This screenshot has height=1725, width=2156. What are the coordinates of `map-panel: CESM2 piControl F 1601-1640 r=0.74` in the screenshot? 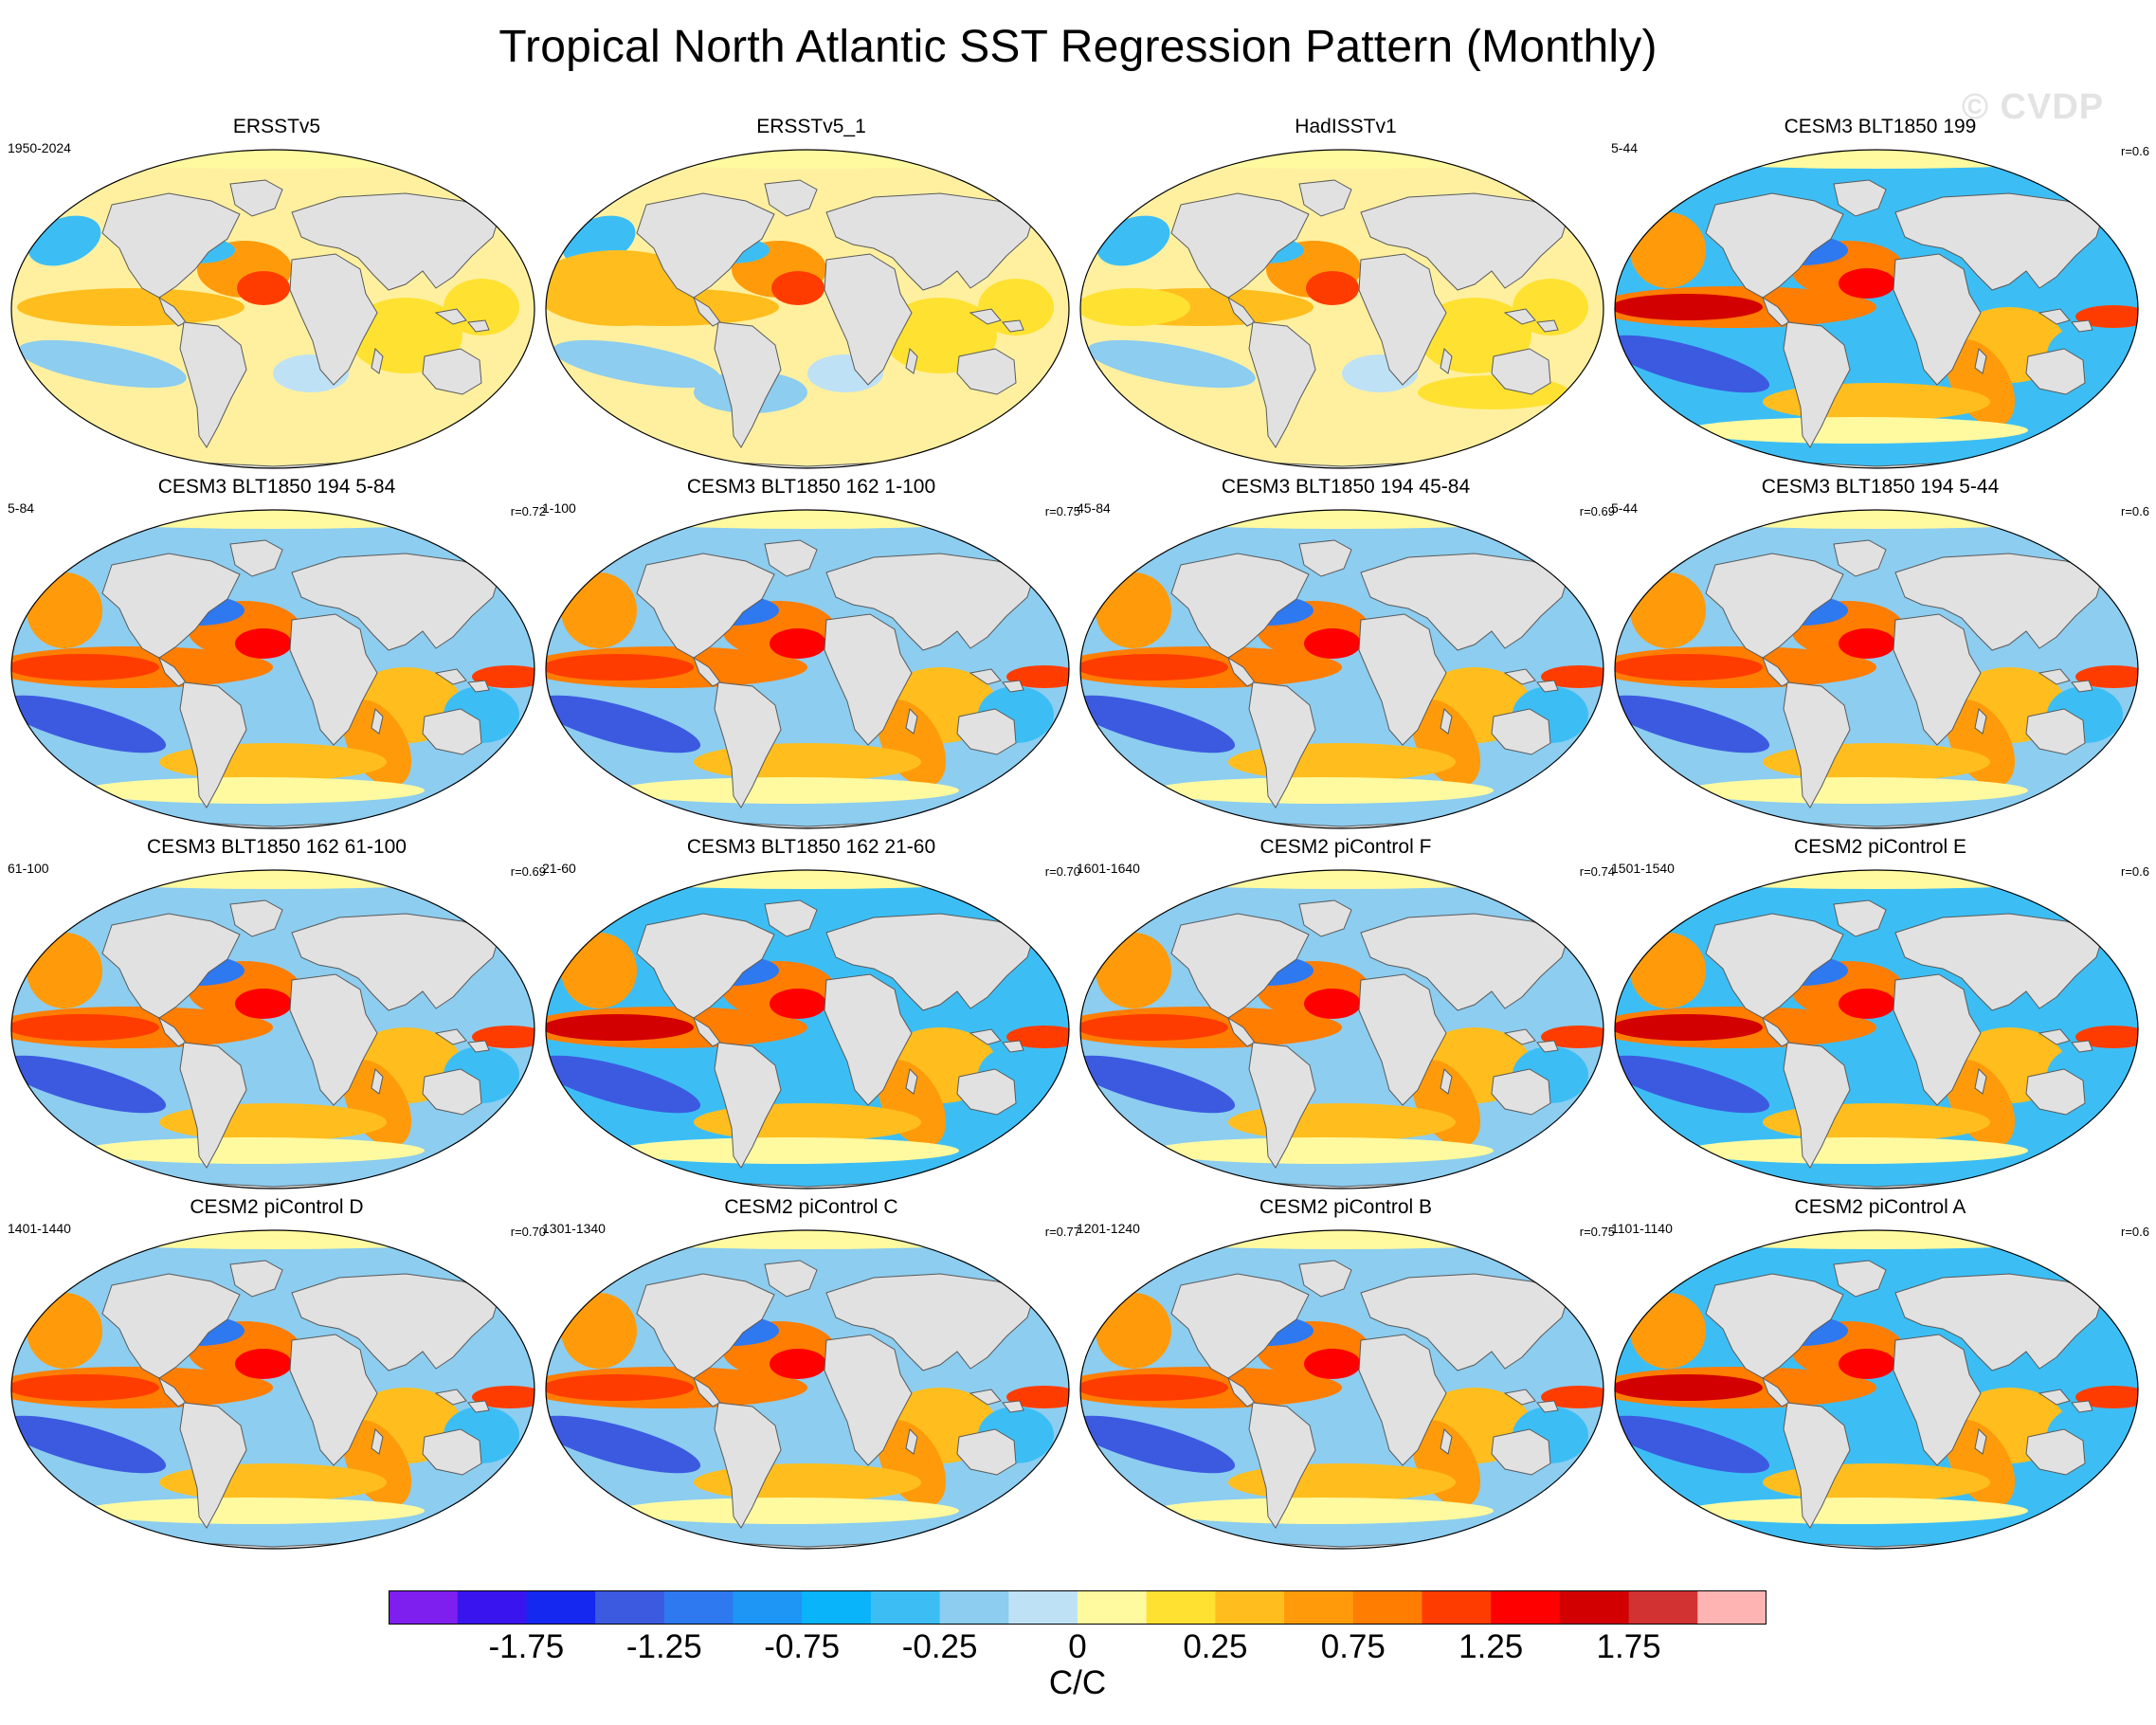 It's located at (1346, 1015).